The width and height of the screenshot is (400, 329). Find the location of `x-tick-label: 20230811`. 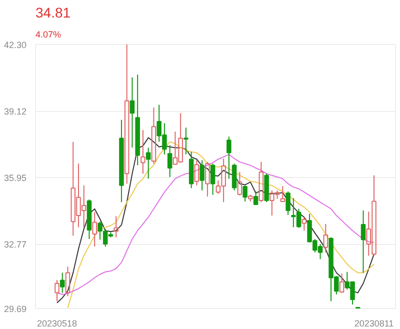

x-tick-label: 20230811 is located at coordinates (374, 323).